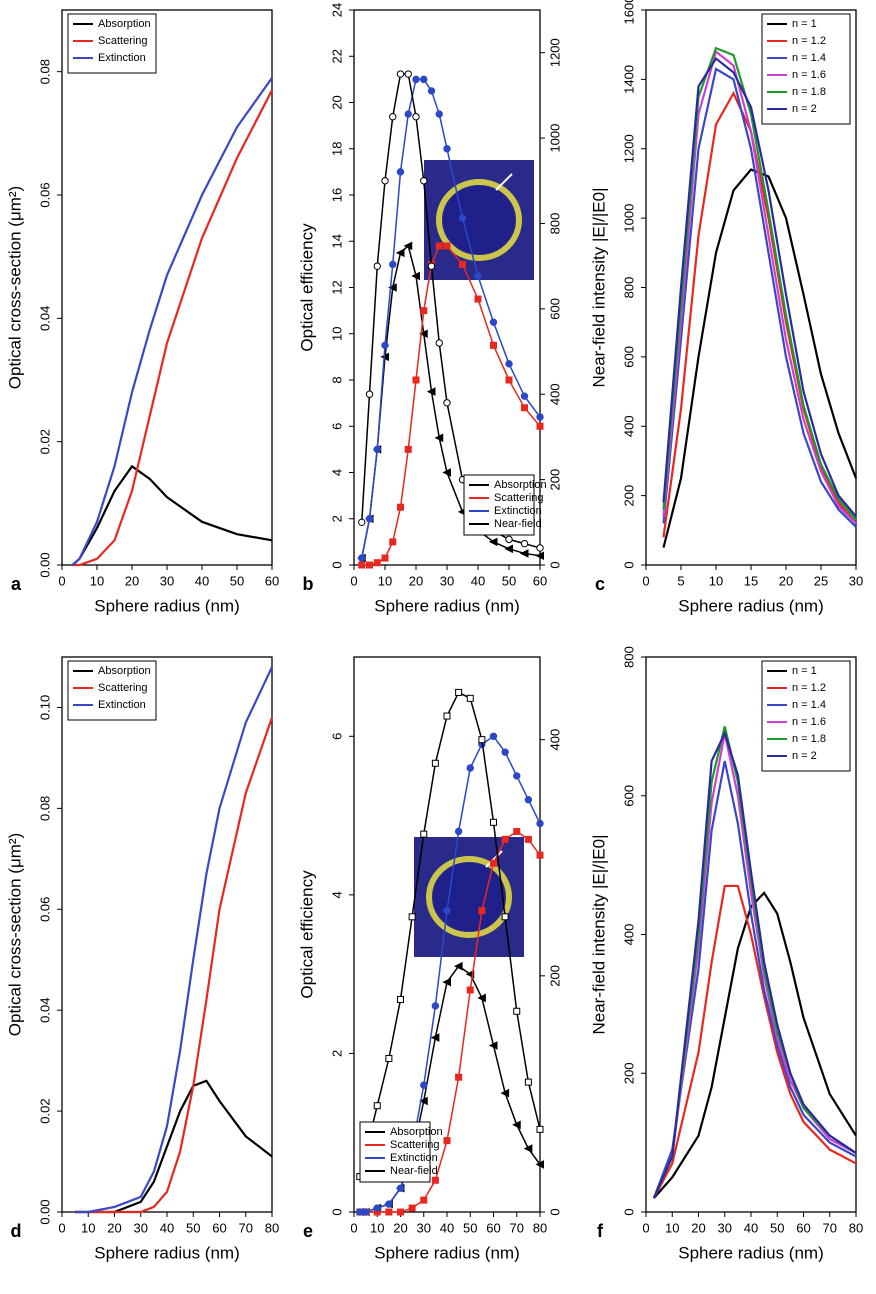 Image resolution: width=876 pixels, height=1294 pixels. I want to click on legend-label: n = 1.4, so click(809, 705).